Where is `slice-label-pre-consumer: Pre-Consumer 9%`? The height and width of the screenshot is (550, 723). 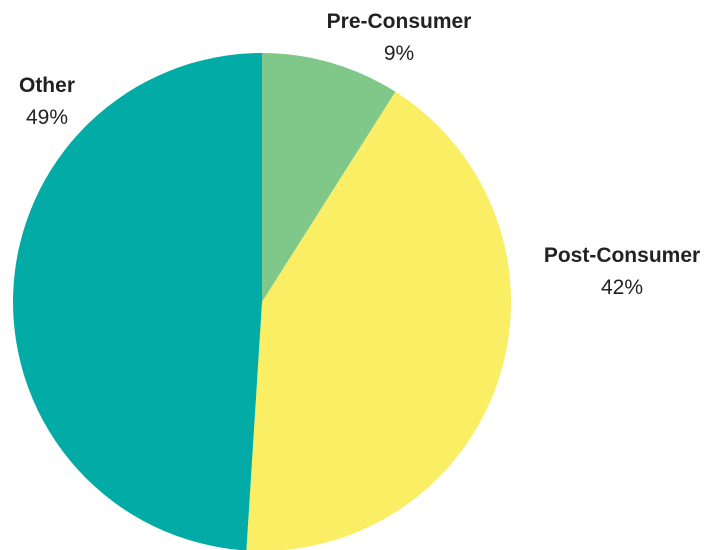
slice-label-pre-consumer: Pre-Consumer 9% is located at coordinates (399, 37).